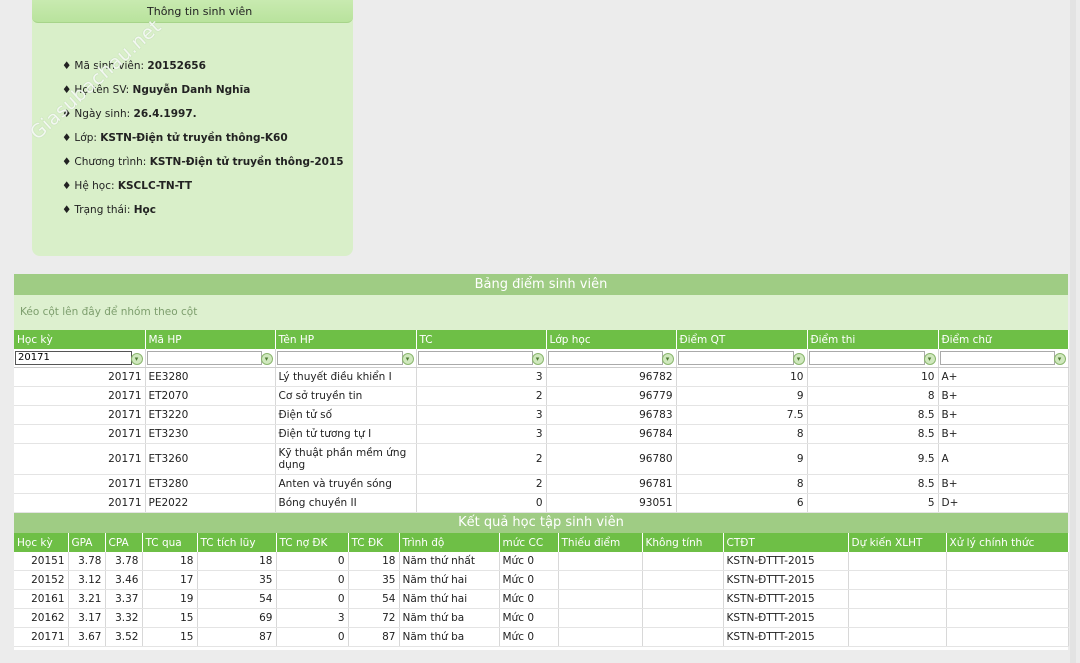 This screenshot has height=663, width=1080. Describe the element at coordinates (124, 599) in the screenshot. I see `results-cell: 3.37` at that location.